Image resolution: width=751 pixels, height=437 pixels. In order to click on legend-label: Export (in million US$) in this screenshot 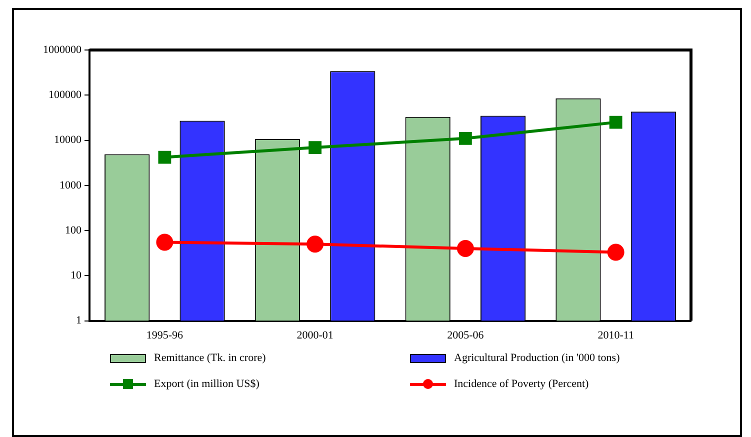, I will do `click(207, 384)`.